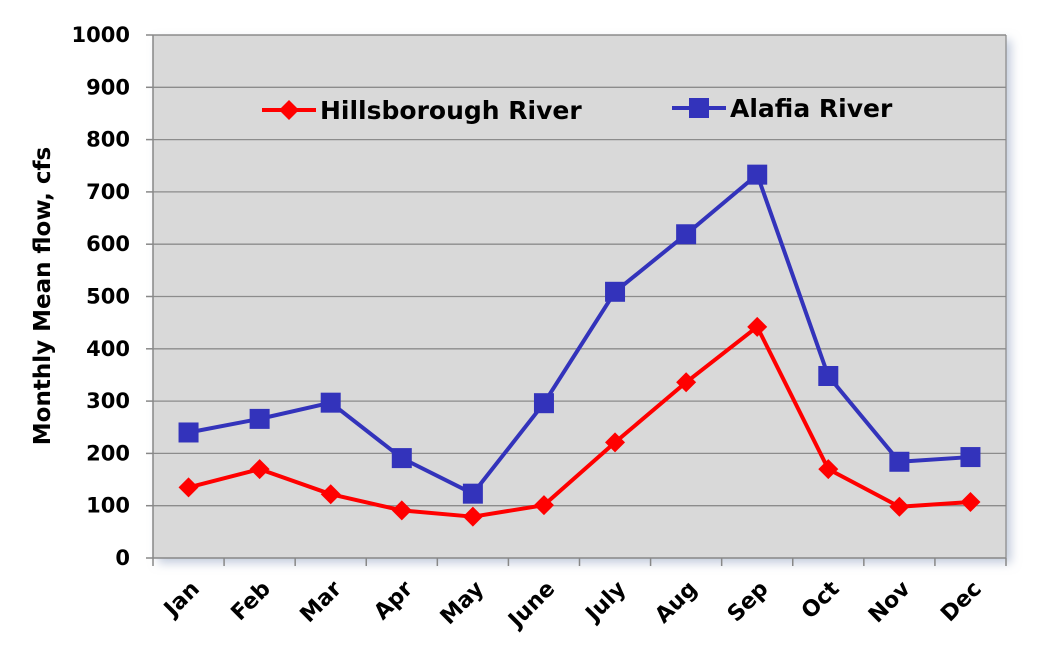 This screenshot has height=659, width=1048. I want to click on y-tick-label: 500, so click(108, 297).